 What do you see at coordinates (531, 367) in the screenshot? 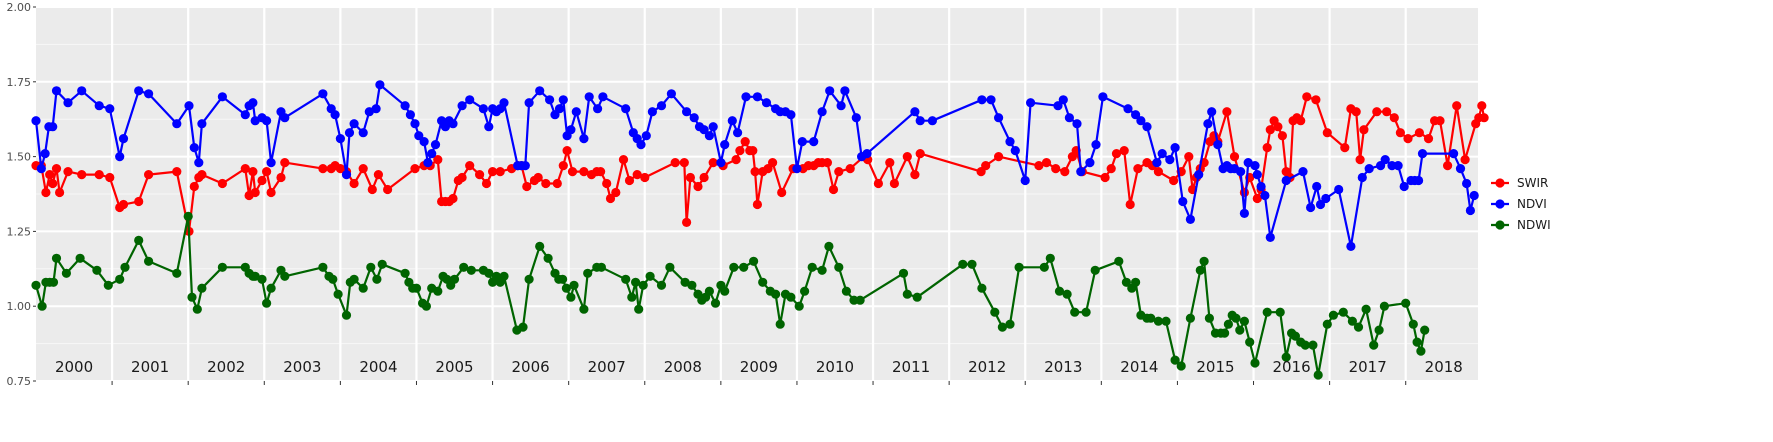
I see `year-label: 2006` at bounding box center [531, 367].